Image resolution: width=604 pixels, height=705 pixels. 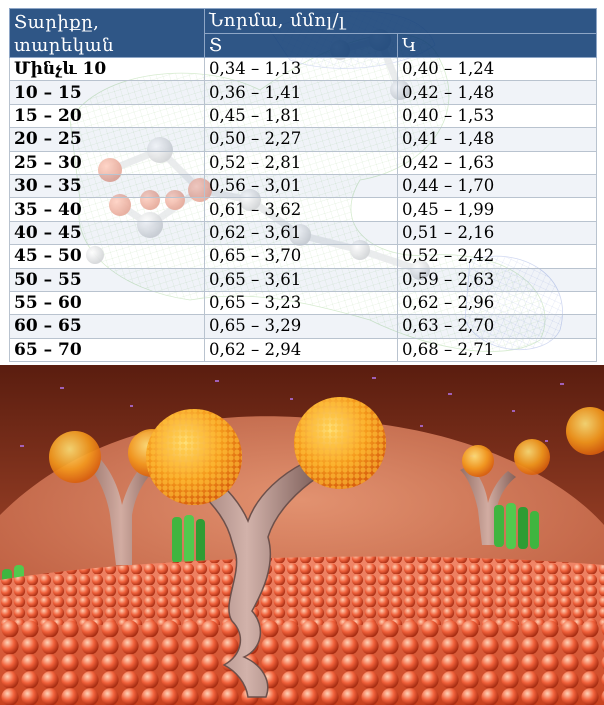 What do you see at coordinates (497, 279) in the screenshot?
I see `male-range-cell: 0,59 – 2,63` at bounding box center [497, 279].